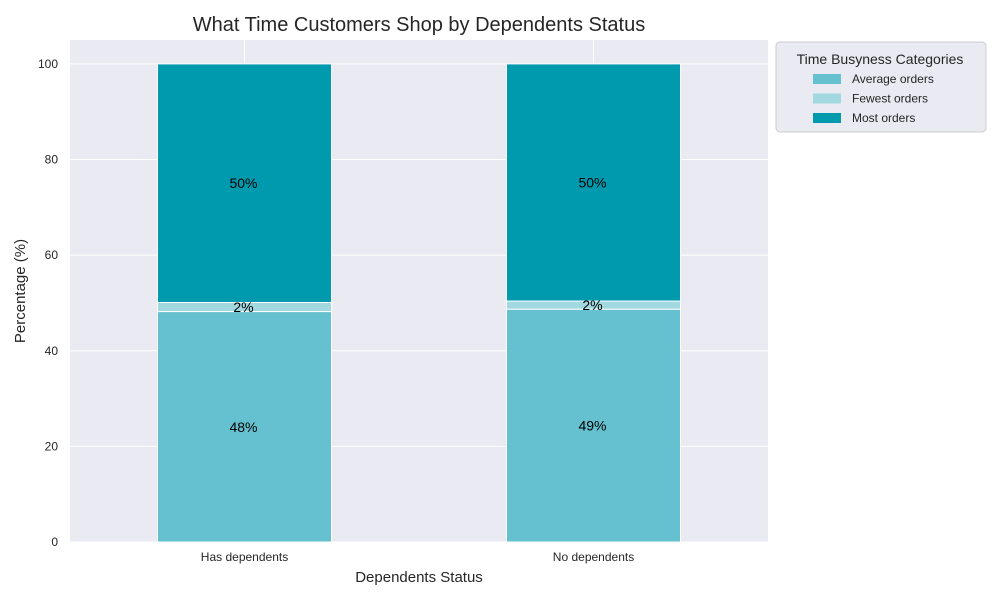 This screenshot has height=600, width=1000. What do you see at coordinates (893, 79) in the screenshot?
I see `legend-label: Average orders` at bounding box center [893, 79].